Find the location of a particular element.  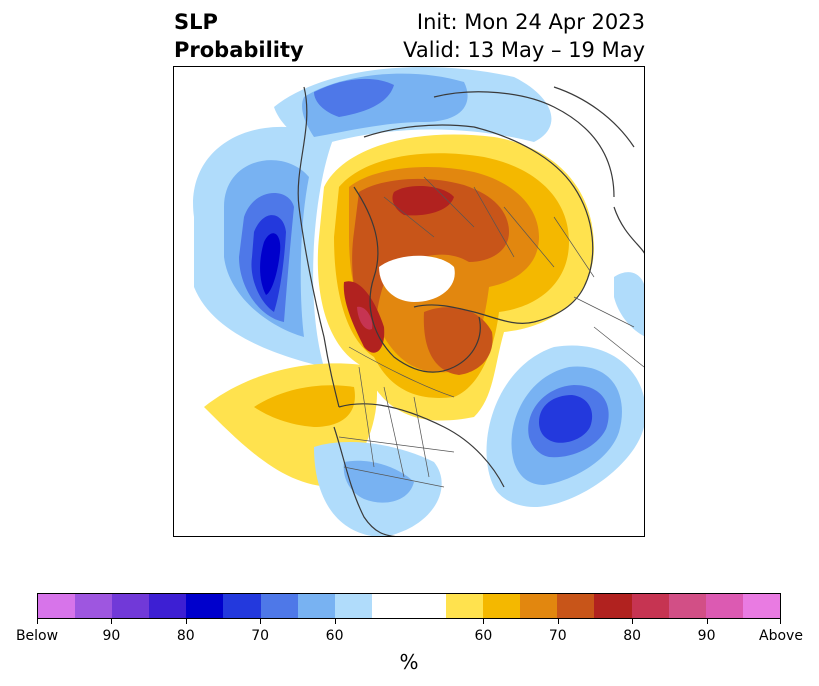

colorbar-tick-label: Below is located at coordinates (37, 636).